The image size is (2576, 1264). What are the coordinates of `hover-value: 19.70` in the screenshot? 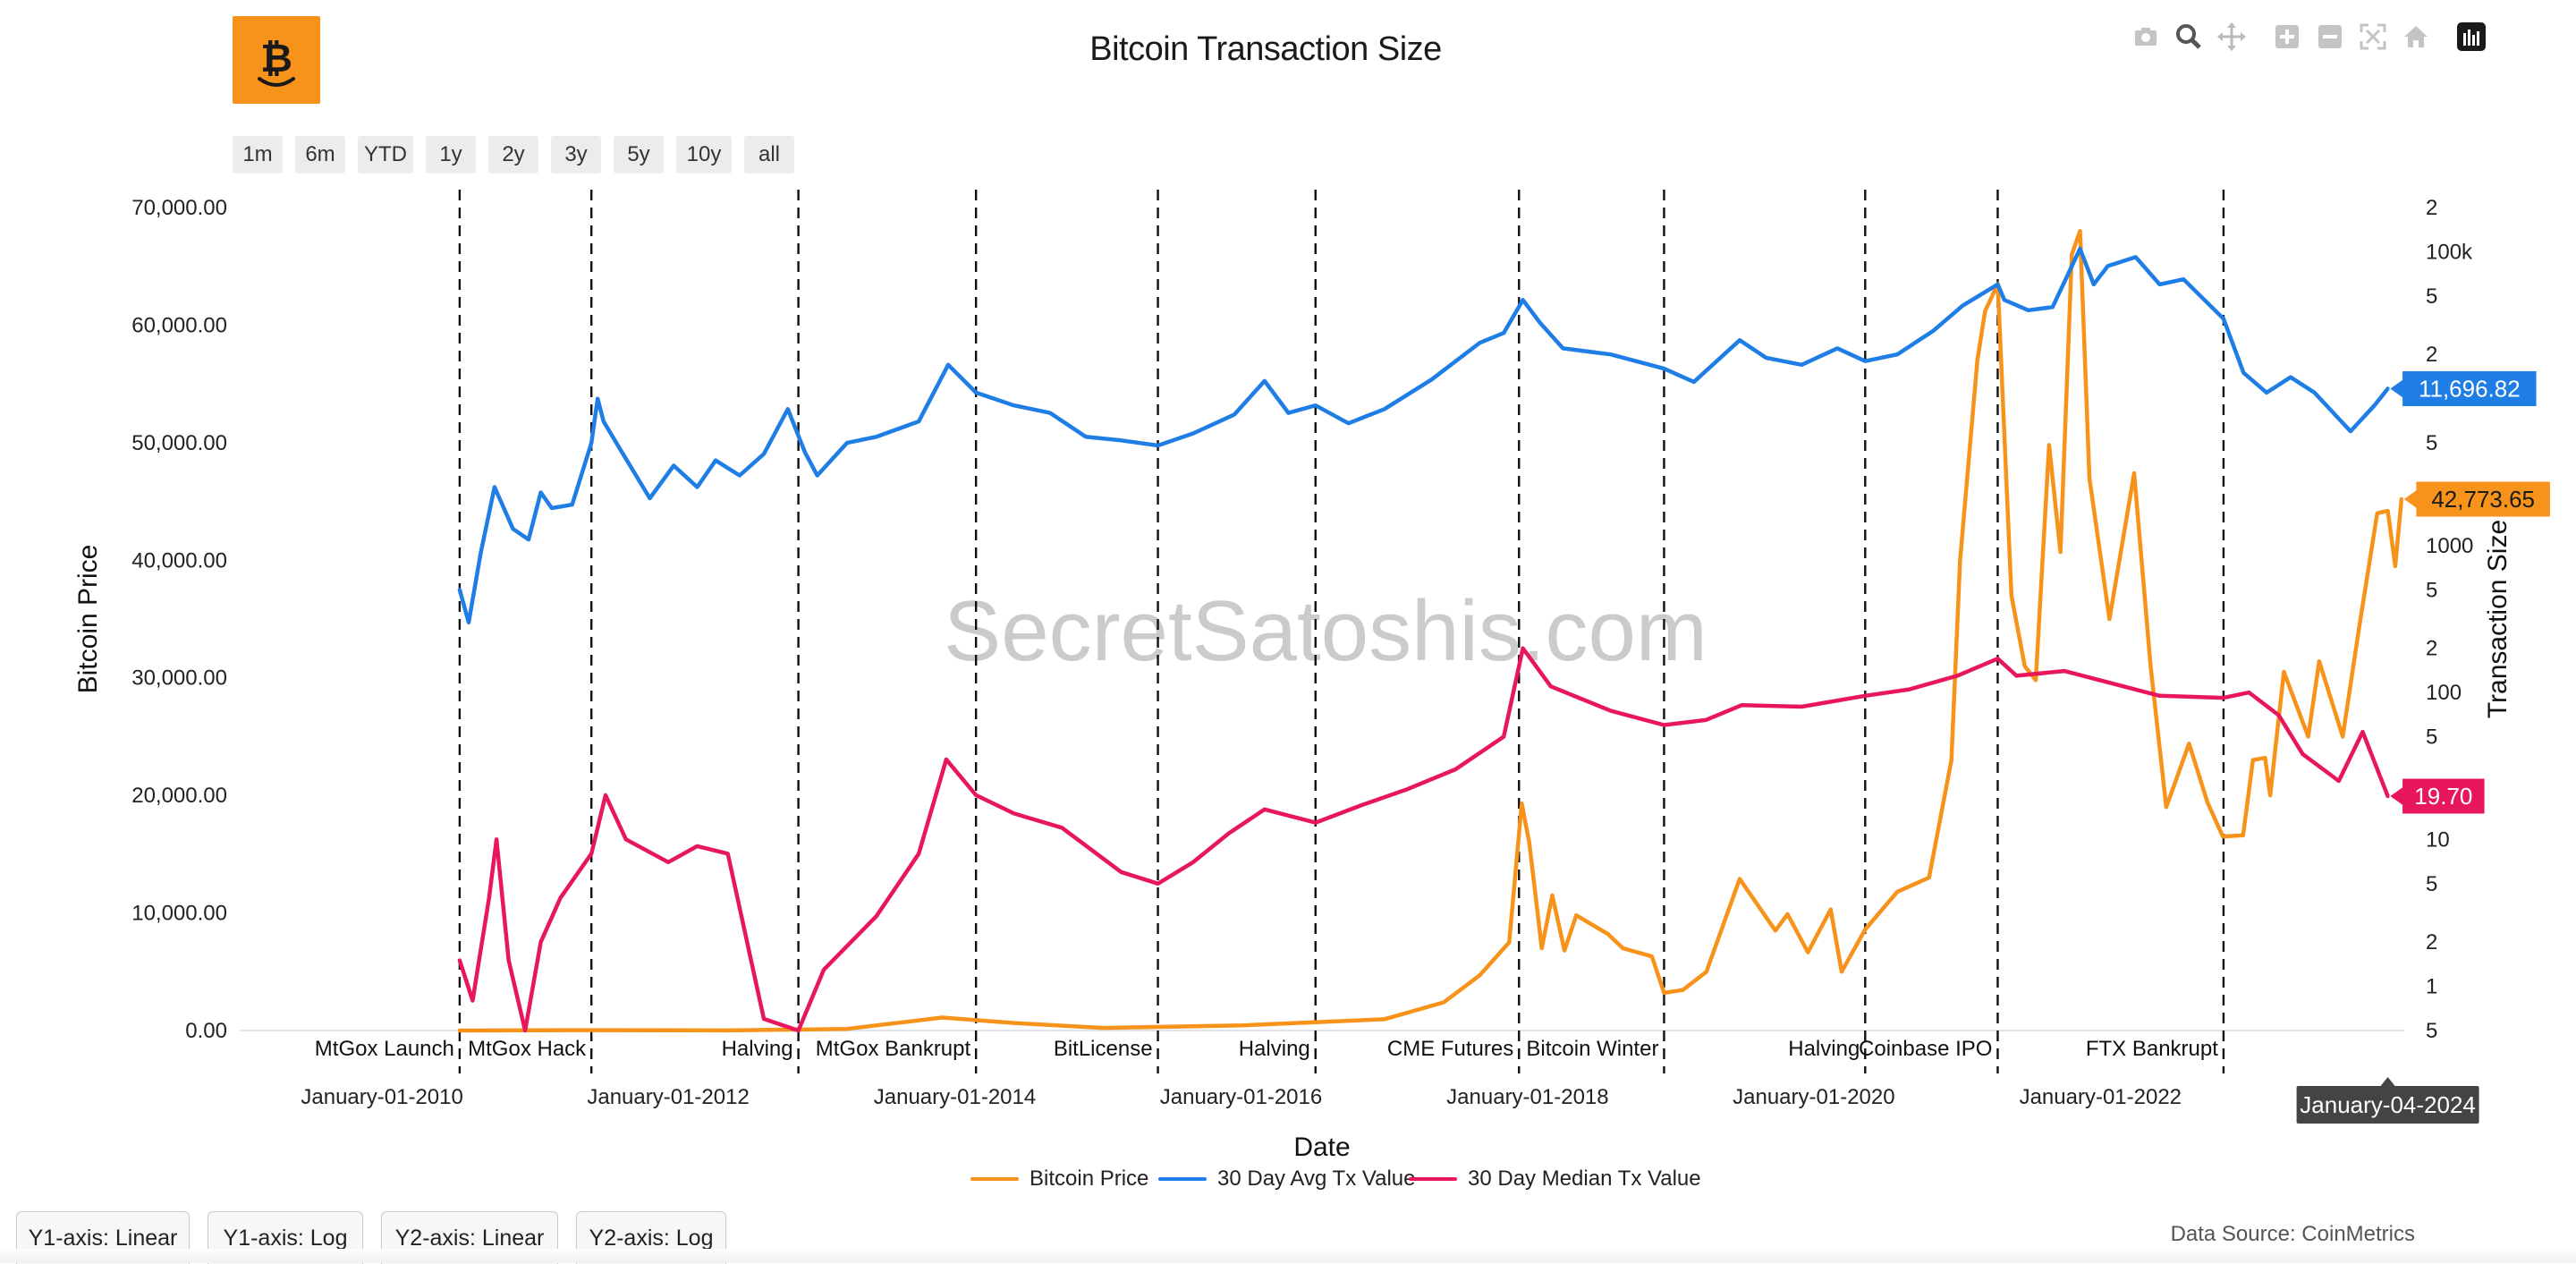 It's located at (2443, 796).